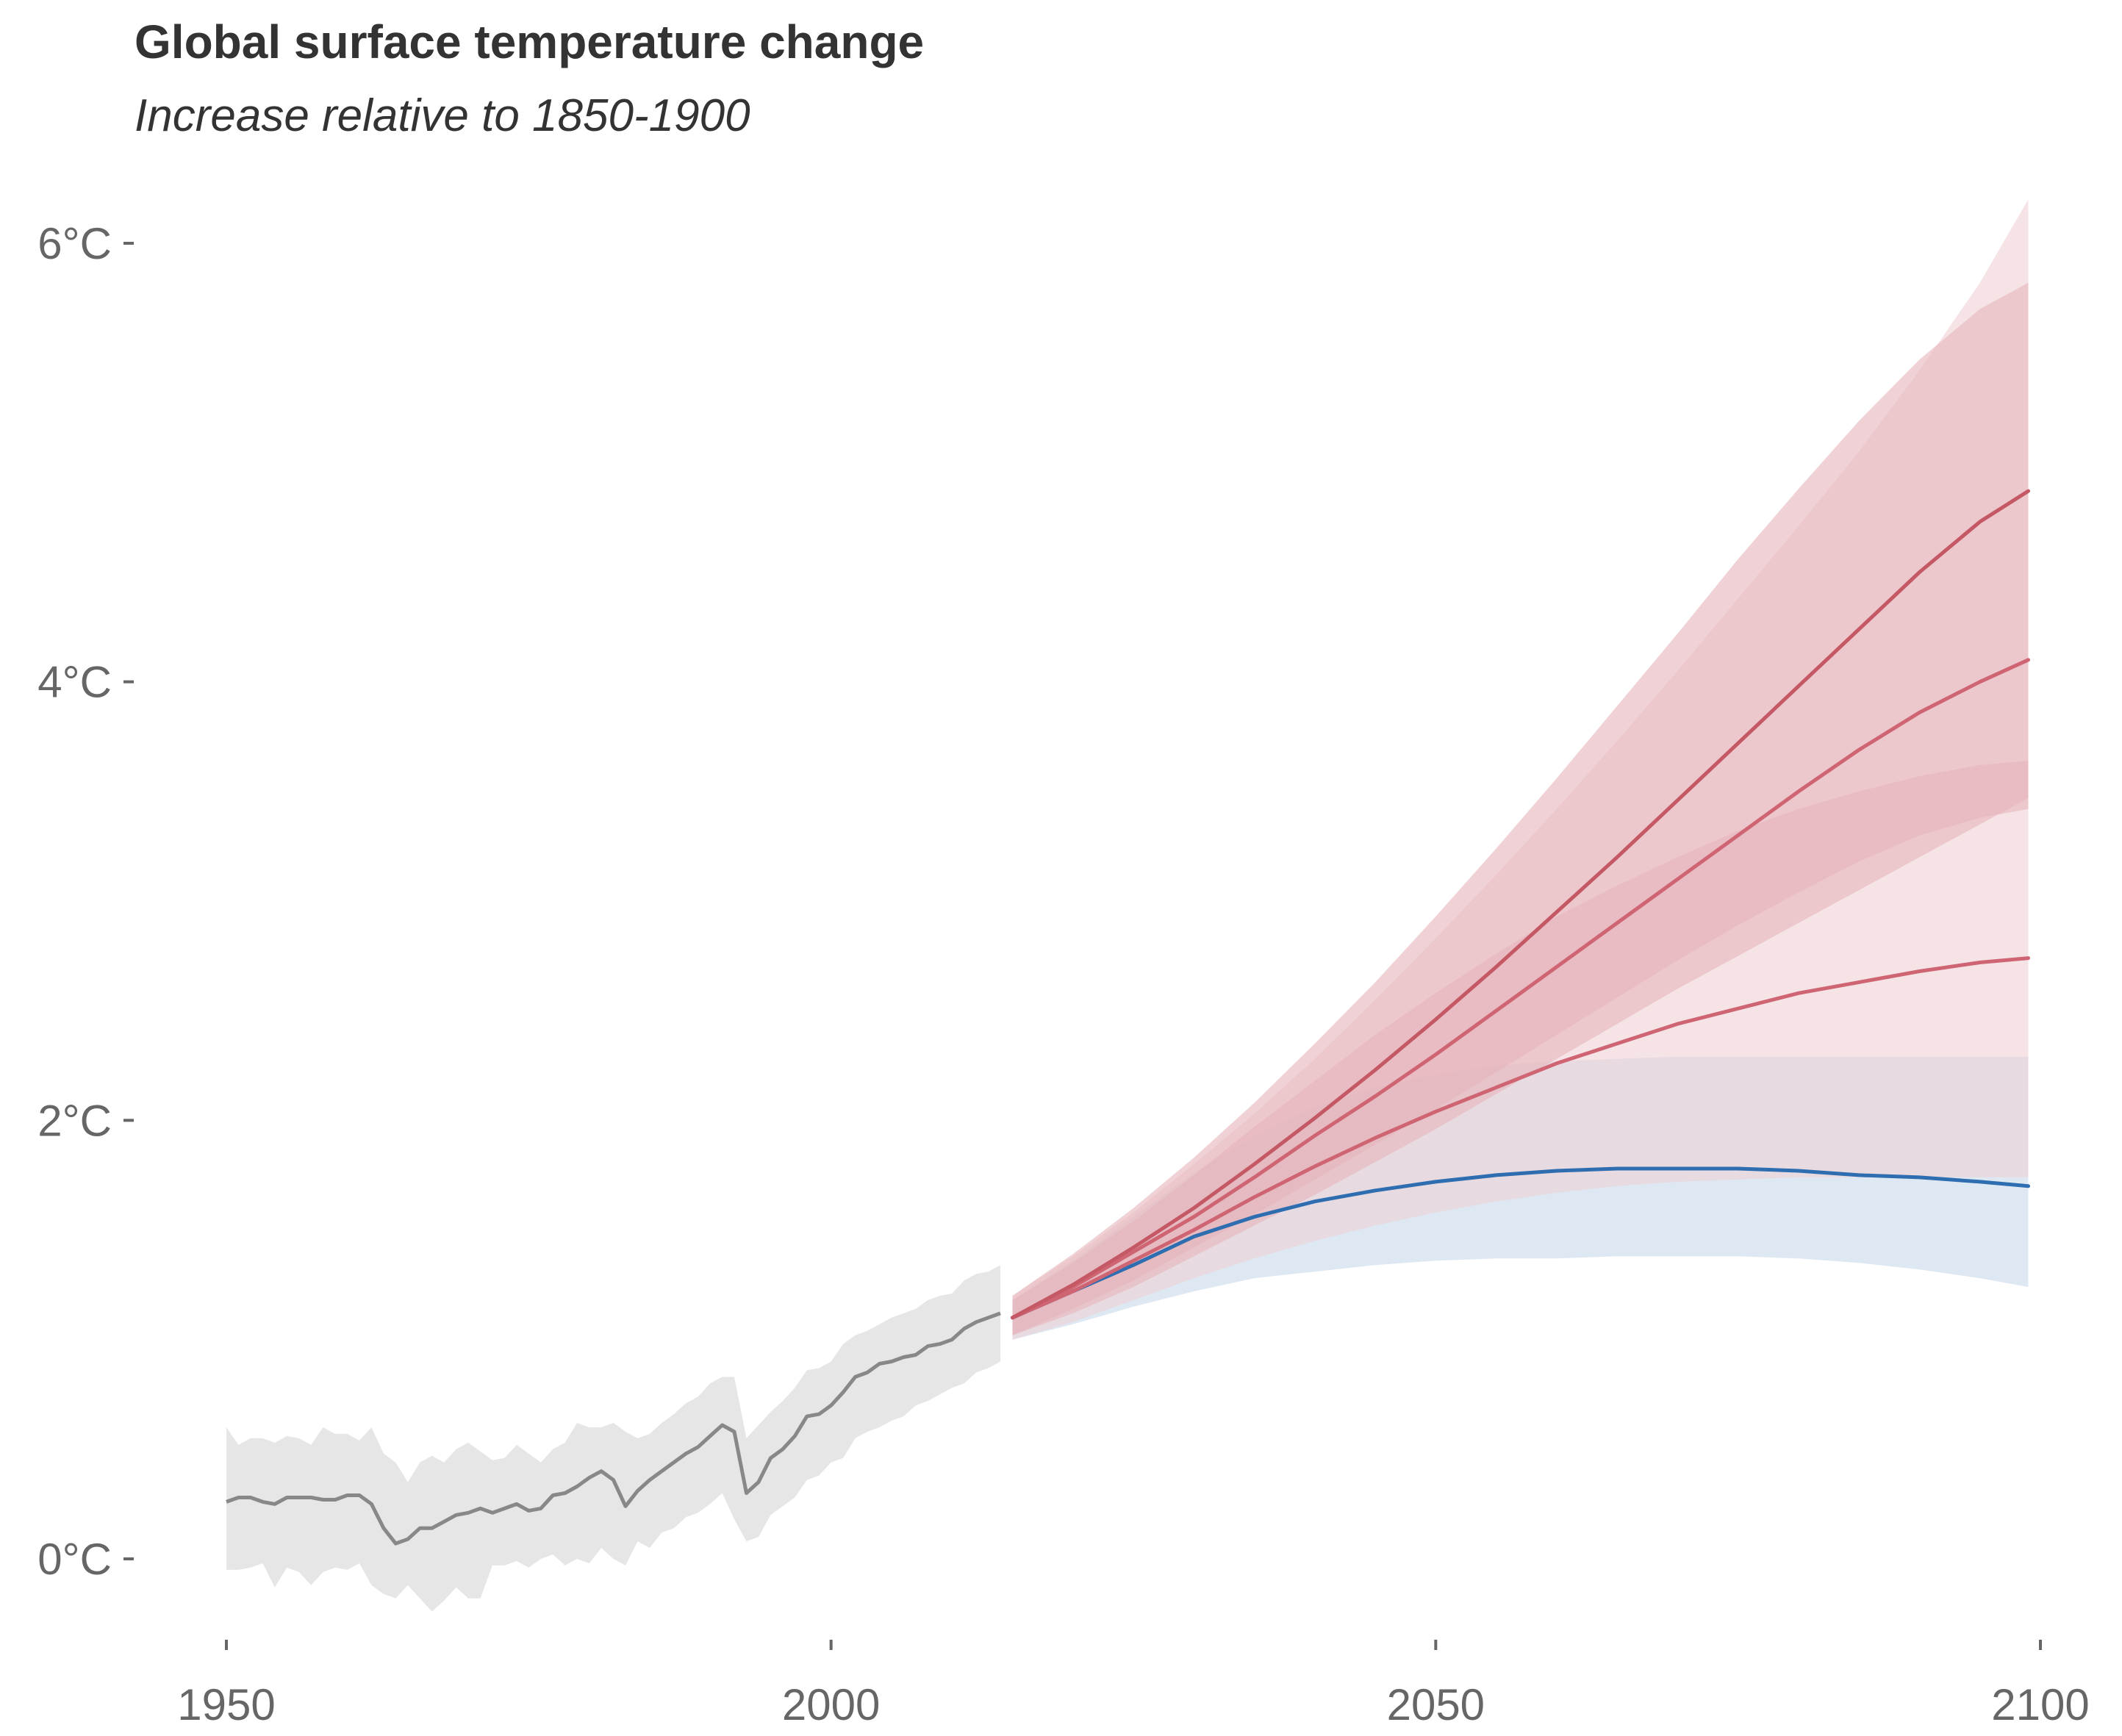 This screenshot has height=1736, width=2122. I want to click on y-tick-label: 4°C, so click(74, 682).